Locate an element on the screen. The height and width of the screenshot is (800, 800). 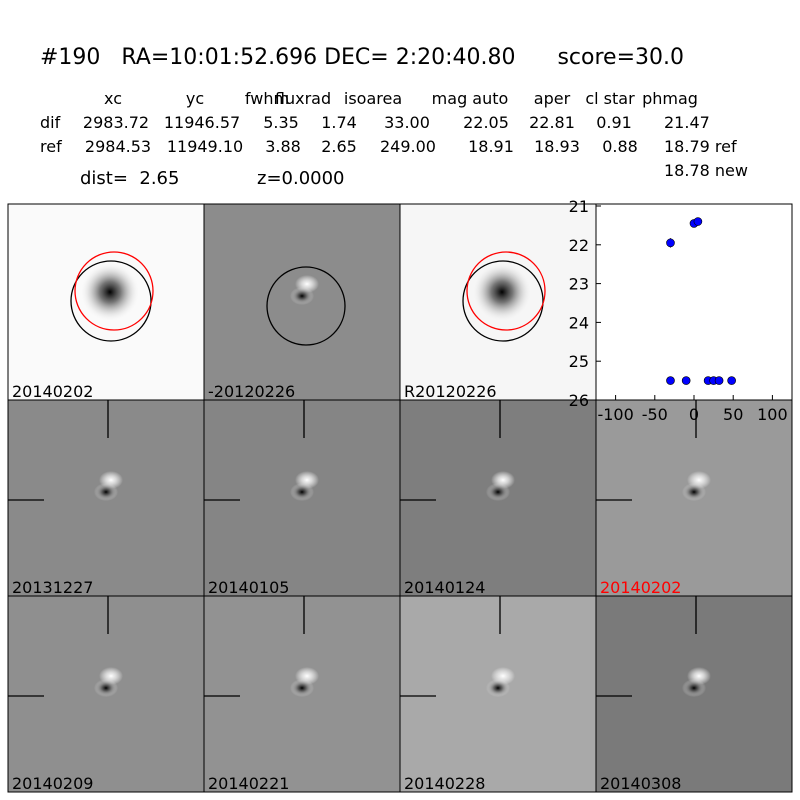
table-cell: 2983.72 is located at coordinates (116, 122).